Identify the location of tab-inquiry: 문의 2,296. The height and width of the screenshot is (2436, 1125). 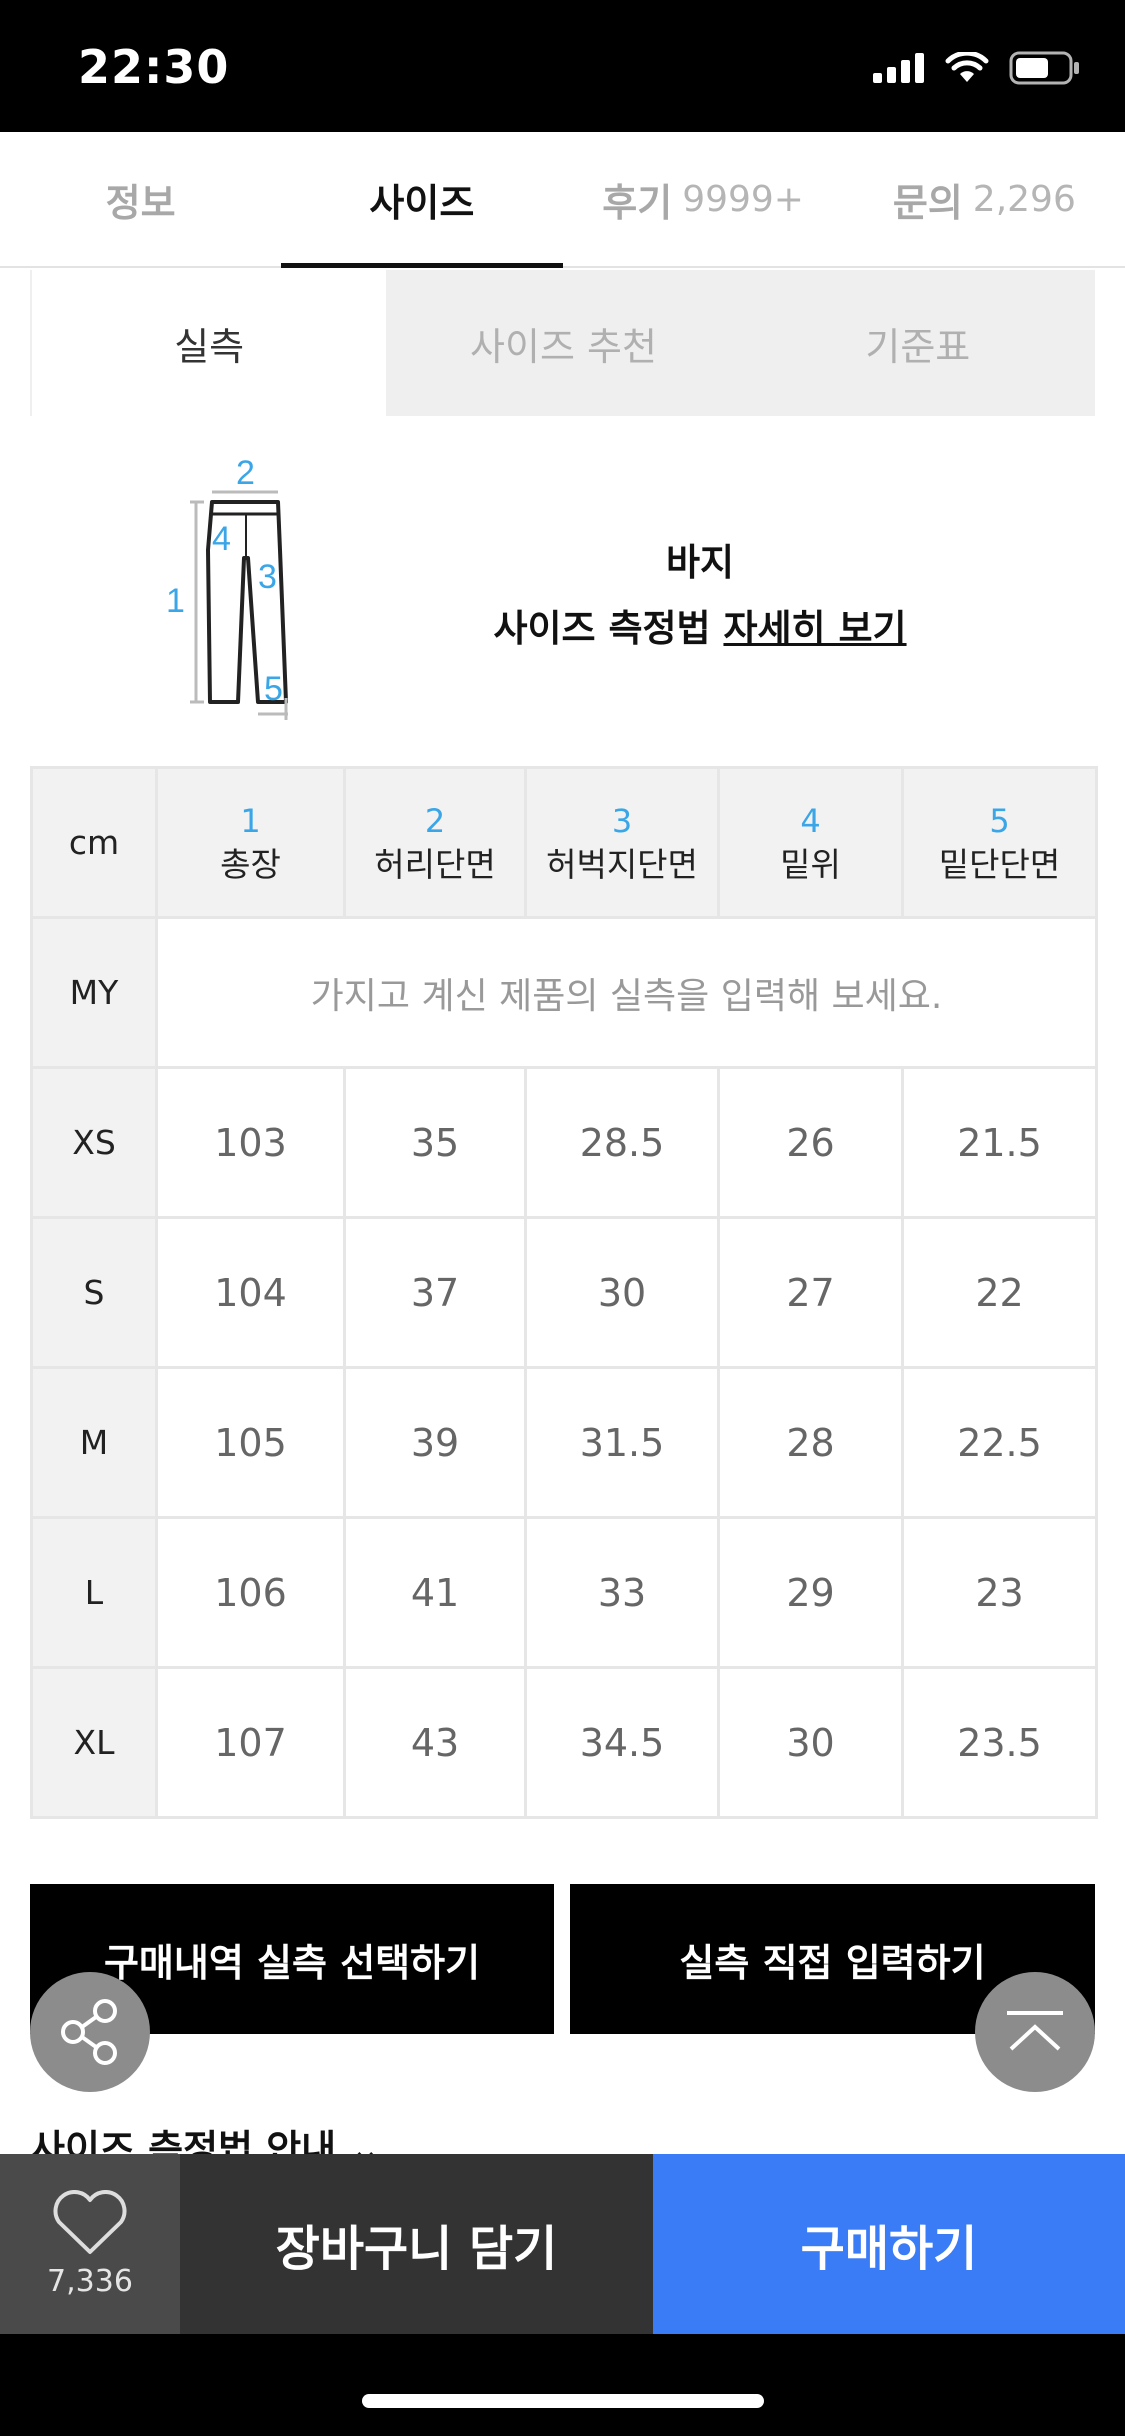
(984, 199).